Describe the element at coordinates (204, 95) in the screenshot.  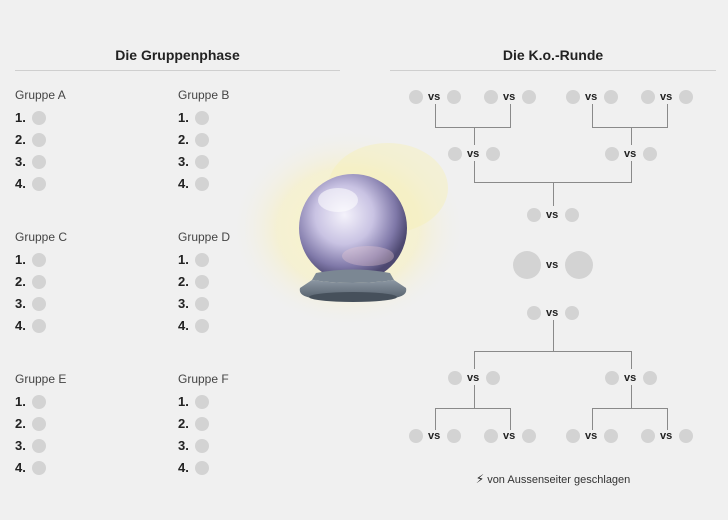
I see `group-title: Gruppe B` at that location.